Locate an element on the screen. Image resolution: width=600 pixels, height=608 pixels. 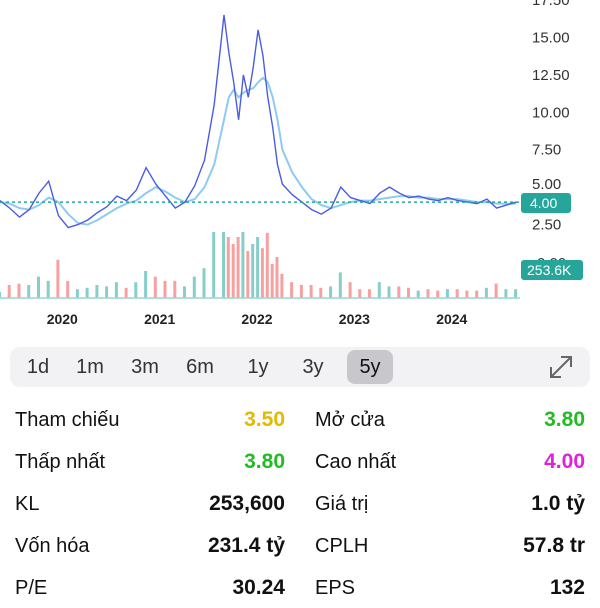
x-tick-label: 2020 is located at coordinates (62, 319).